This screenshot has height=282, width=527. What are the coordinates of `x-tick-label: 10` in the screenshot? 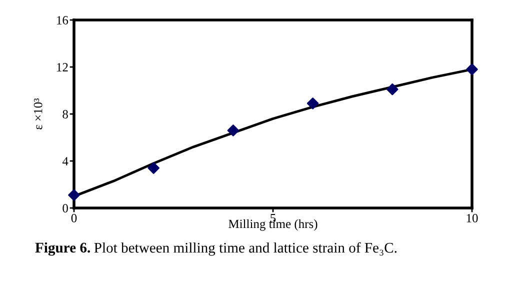 It's located at (472, 218).